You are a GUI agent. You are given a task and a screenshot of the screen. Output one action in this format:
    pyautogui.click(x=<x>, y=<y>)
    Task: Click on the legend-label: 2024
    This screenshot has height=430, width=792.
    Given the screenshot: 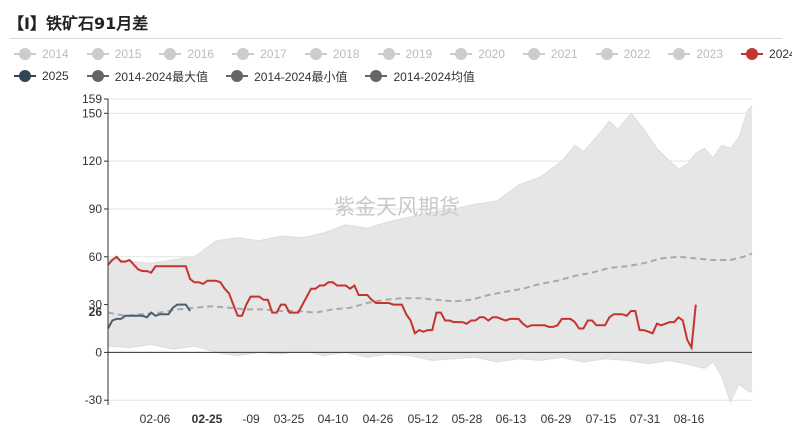 What is the action you would take?
    pyautogui.click(x=780, y=54)
    